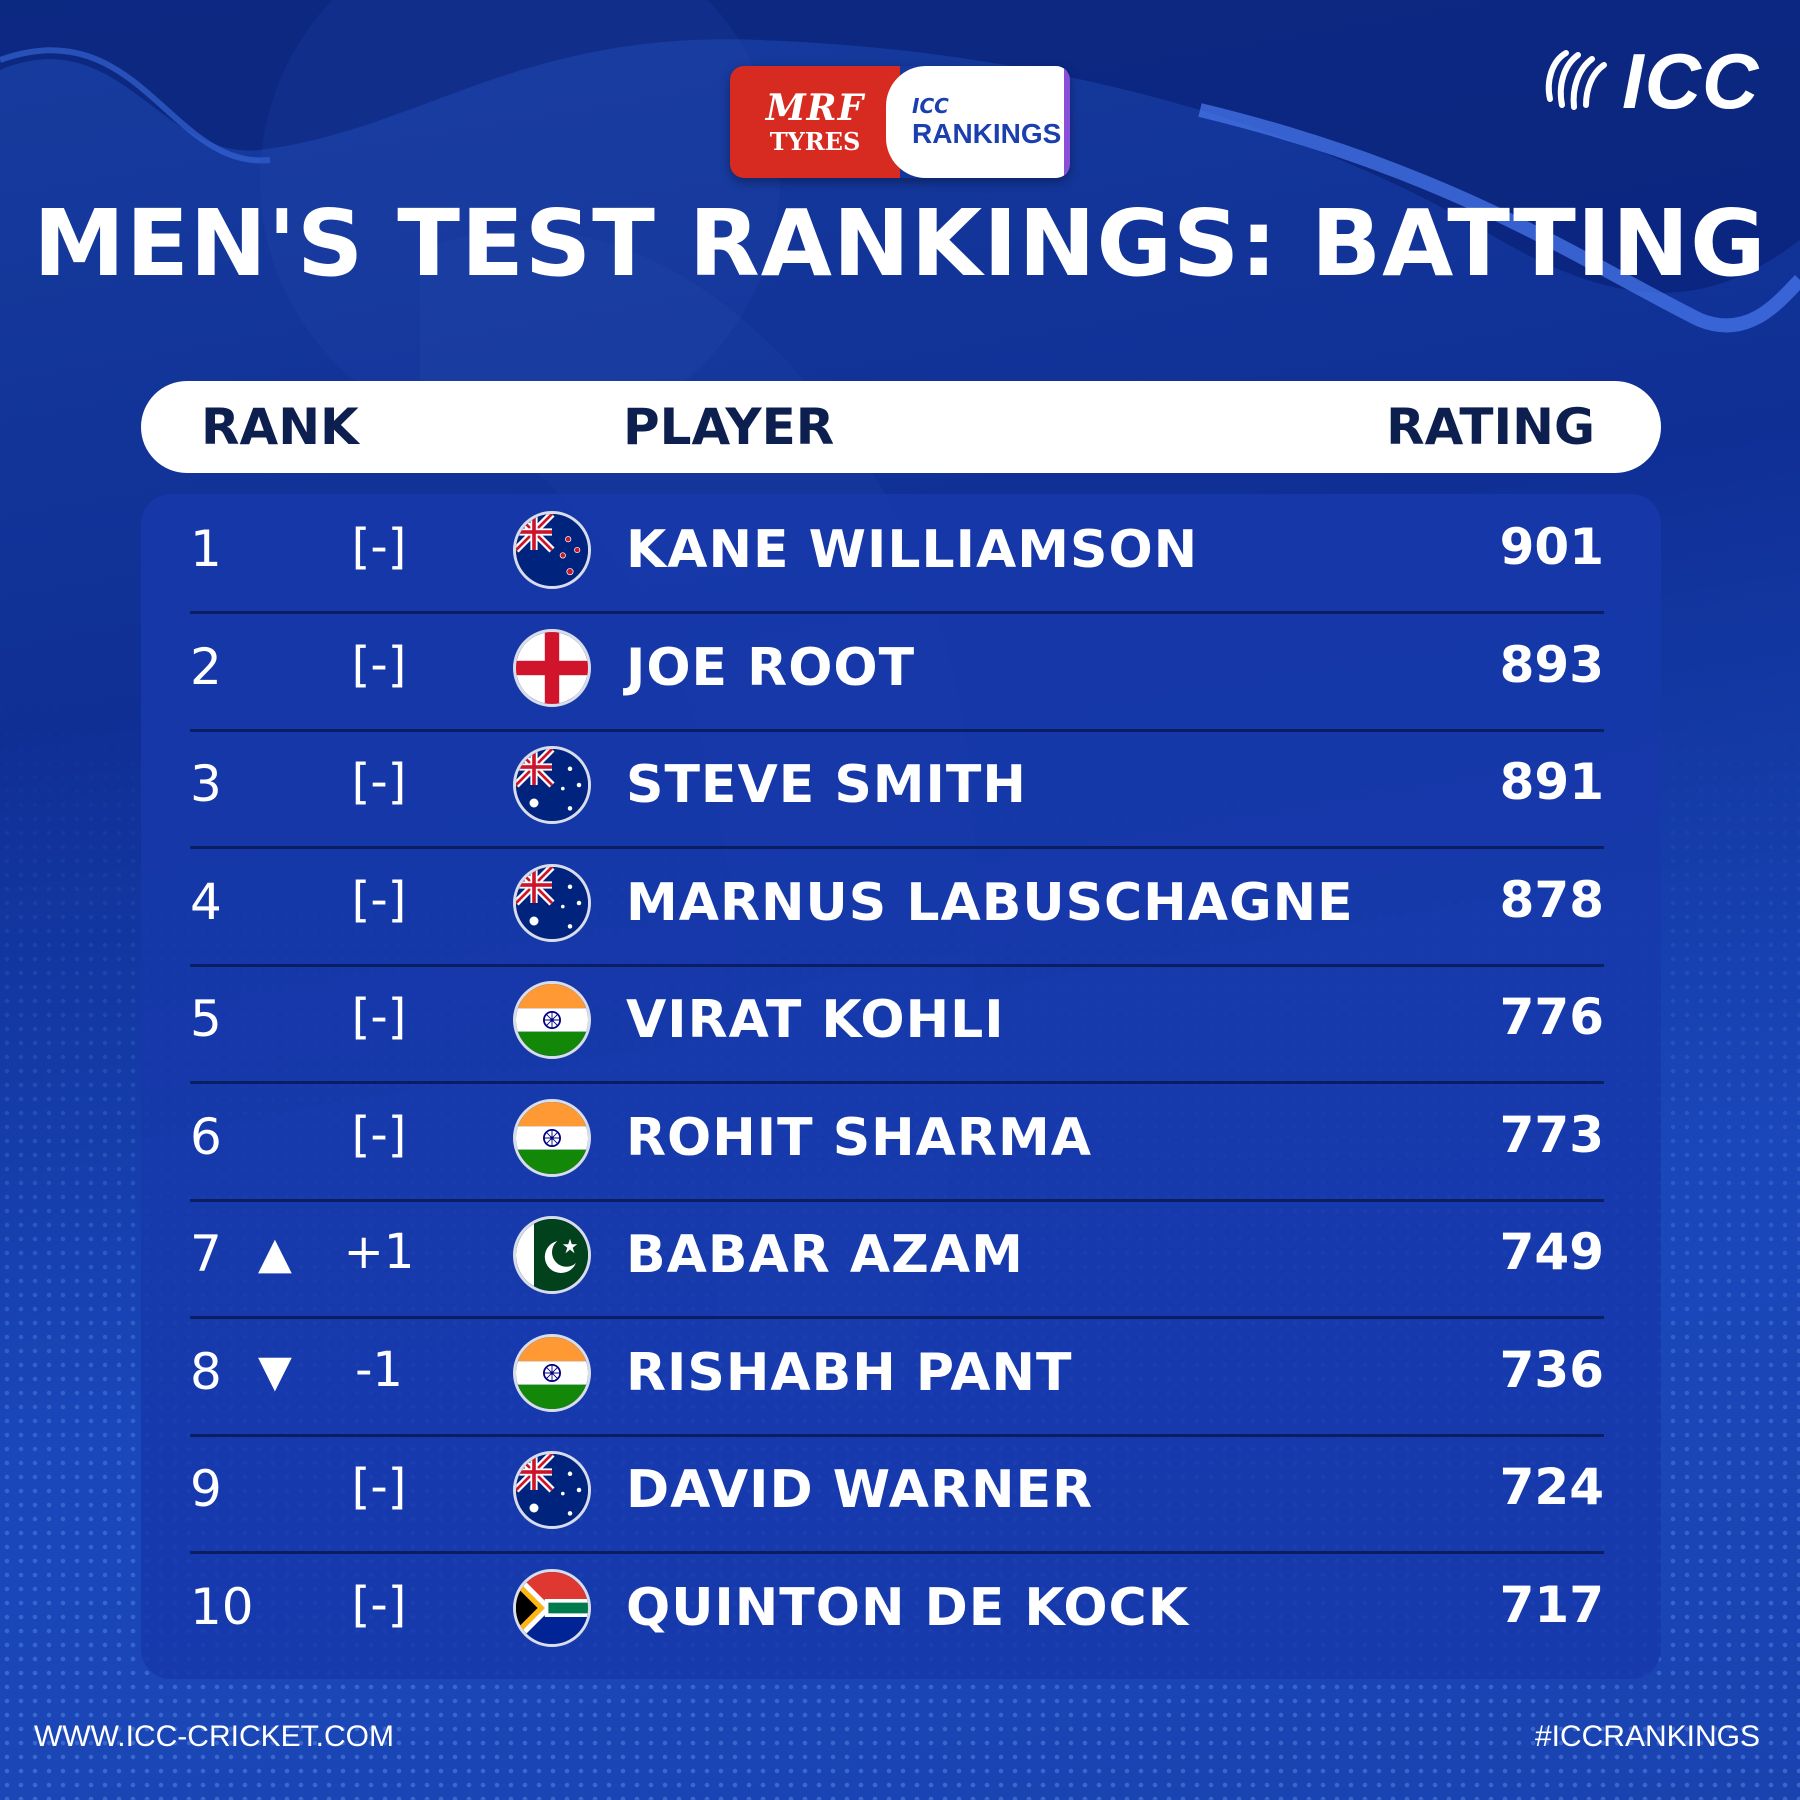  Describe the element at coordinates (222, 1607) in the screenshot. I see `rank-number: 10` at that location.